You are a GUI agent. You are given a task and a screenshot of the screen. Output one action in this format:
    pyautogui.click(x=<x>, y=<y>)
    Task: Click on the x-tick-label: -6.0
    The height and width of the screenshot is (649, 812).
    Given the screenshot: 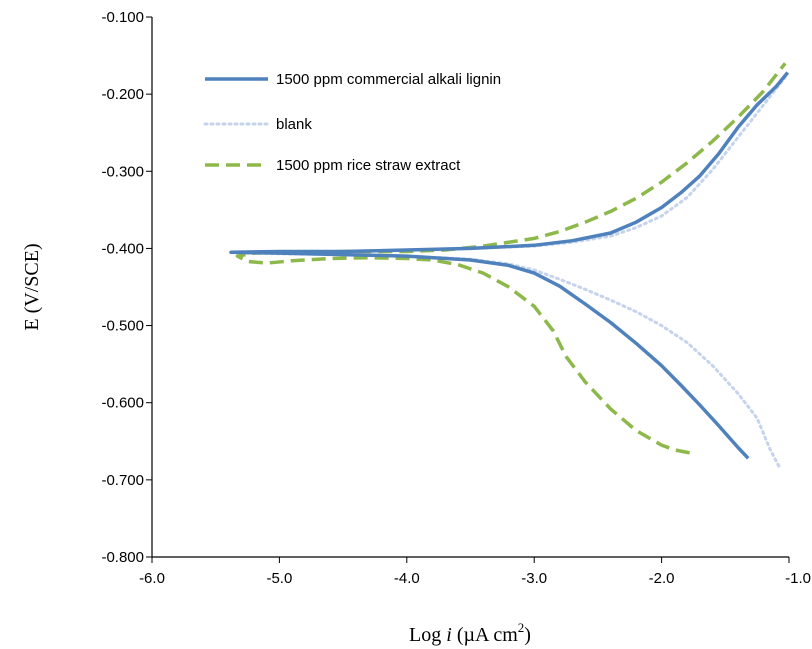 What is the action you would take?
    pyautogui.click(x=152, y=578)
    